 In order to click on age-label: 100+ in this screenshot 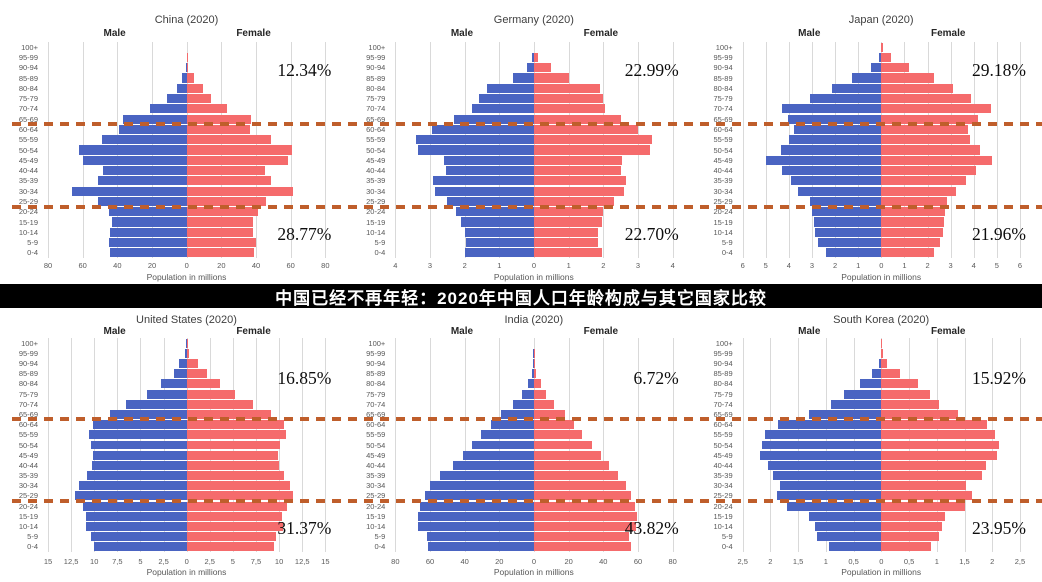, I will do `click(29, 343)`.